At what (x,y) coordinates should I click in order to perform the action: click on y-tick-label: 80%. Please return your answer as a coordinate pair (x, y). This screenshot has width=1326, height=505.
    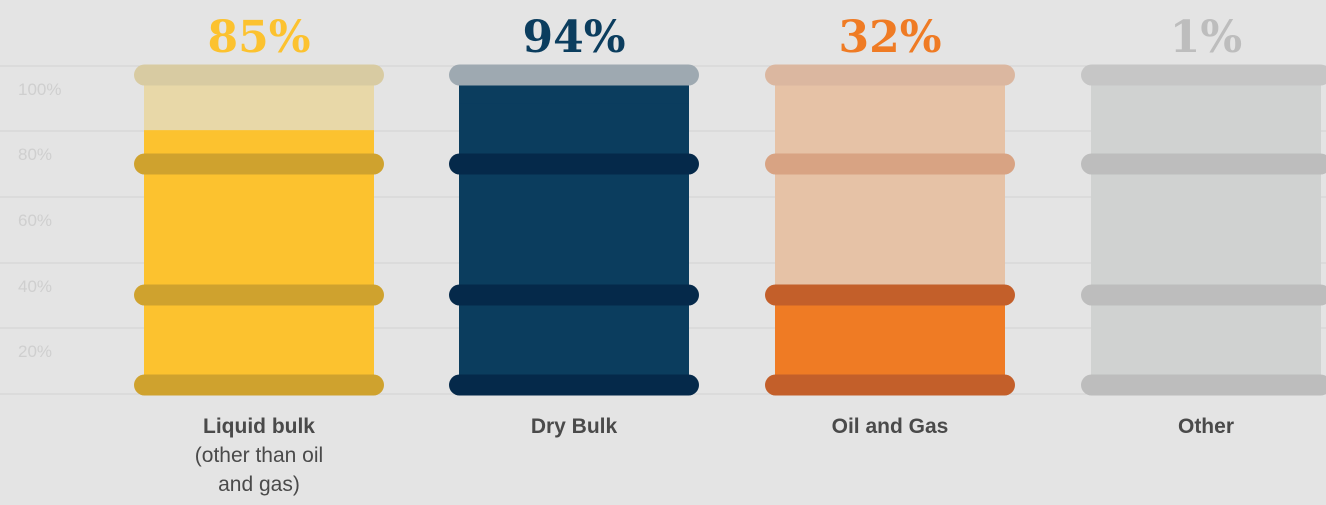
    Looking at the image, I should click on (35, 154).